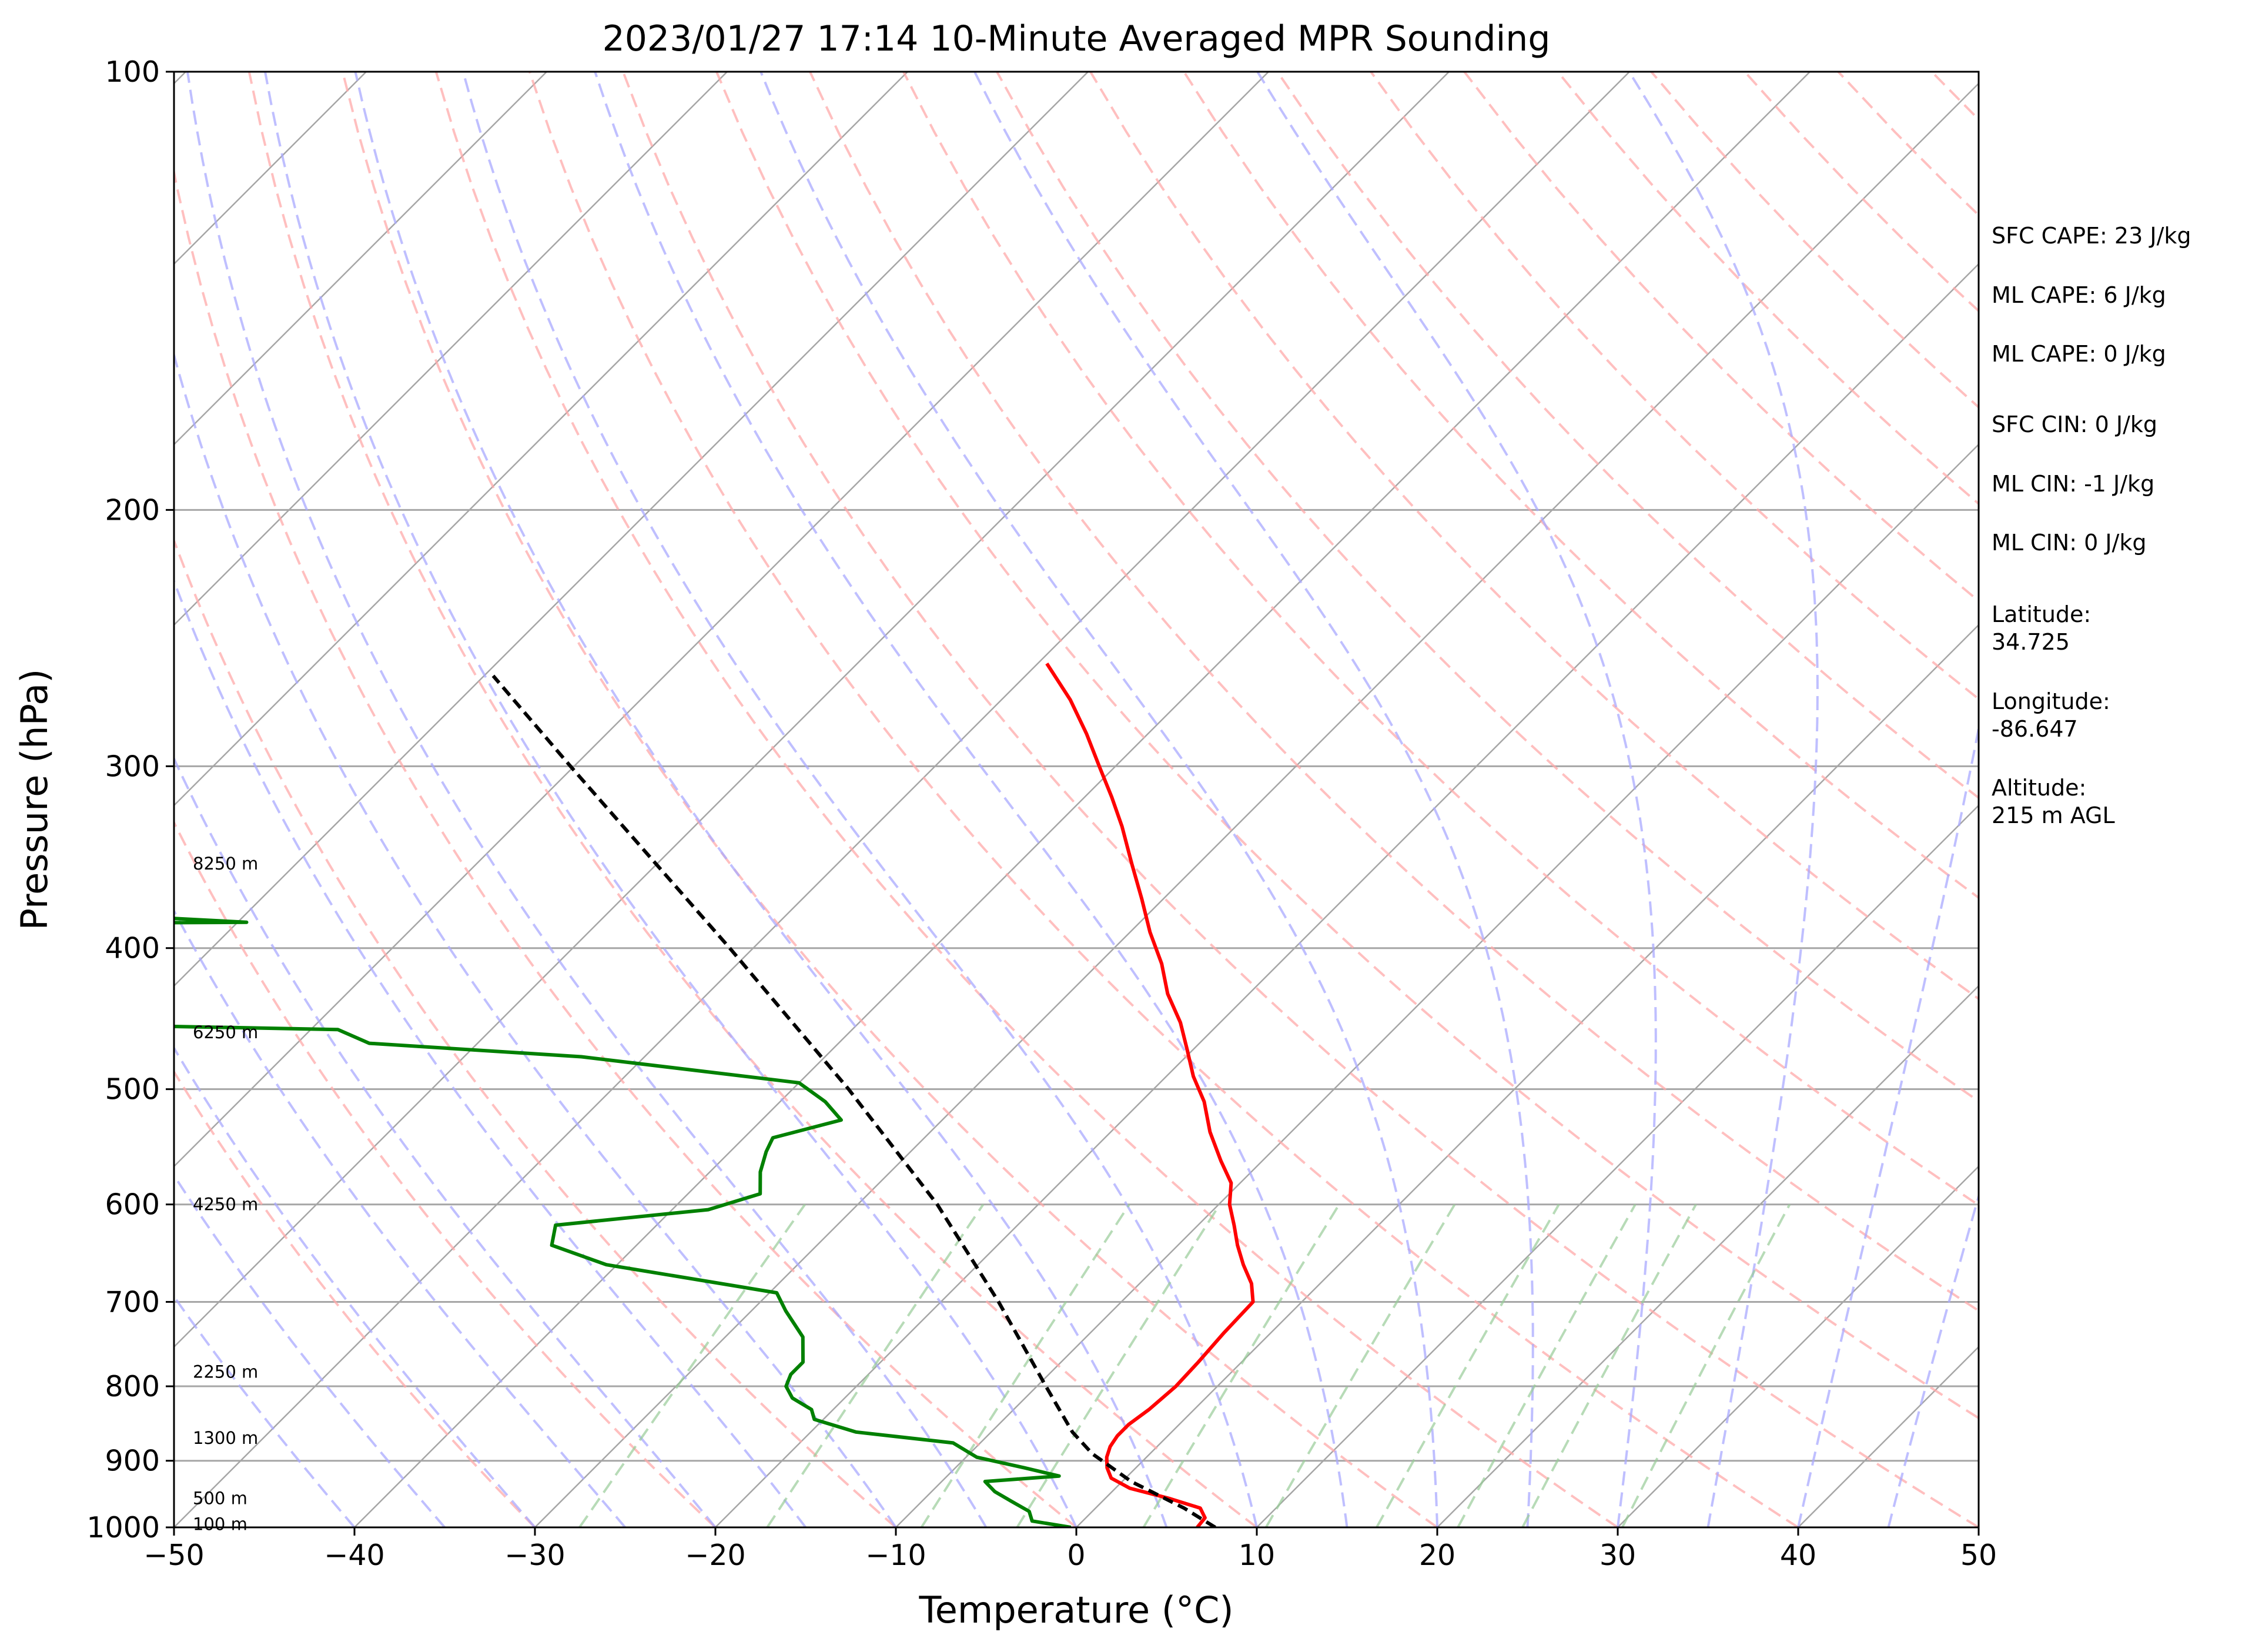 The height and width of the screenshot is (1652, 2242). I want to click on height-label: 1300 m, so click(226, 1438).